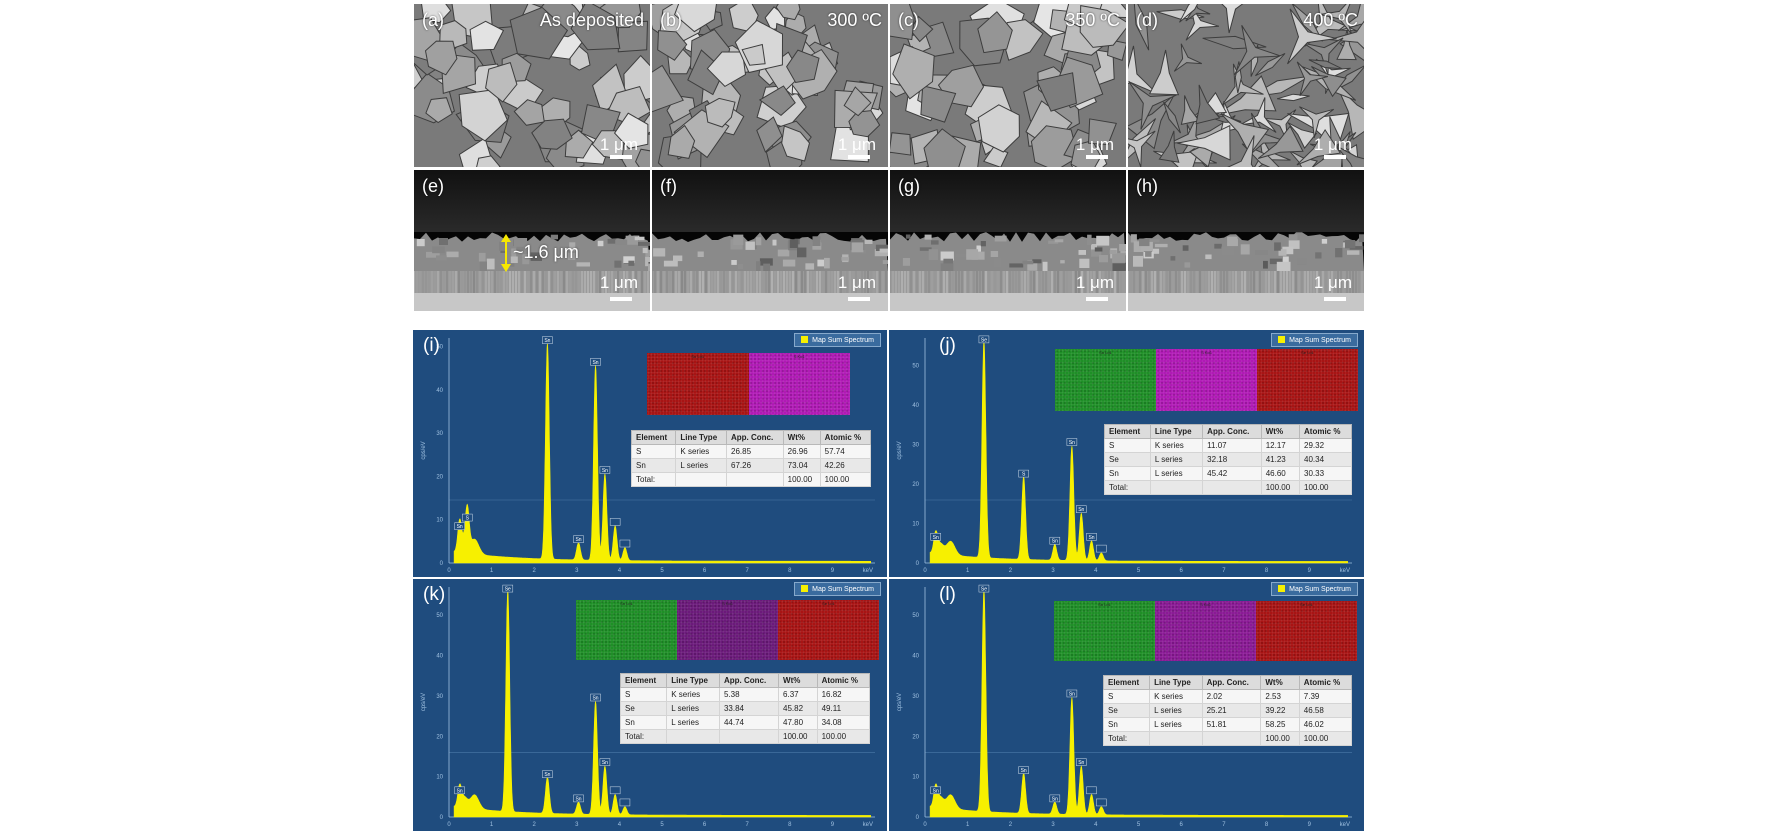 The image size is (1772, 831). Describe the element at coordinates (439, 697) in the screenshot. I see `y-tick-label: 30` at that location.